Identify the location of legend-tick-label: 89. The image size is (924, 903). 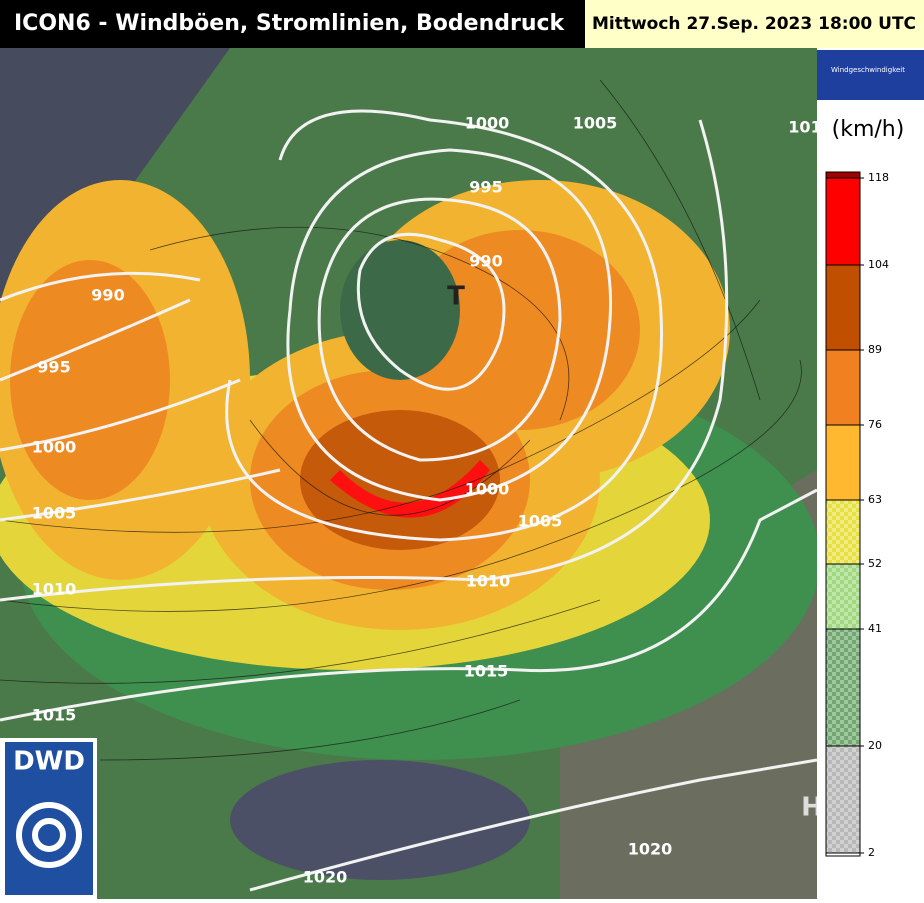
(875, 349).